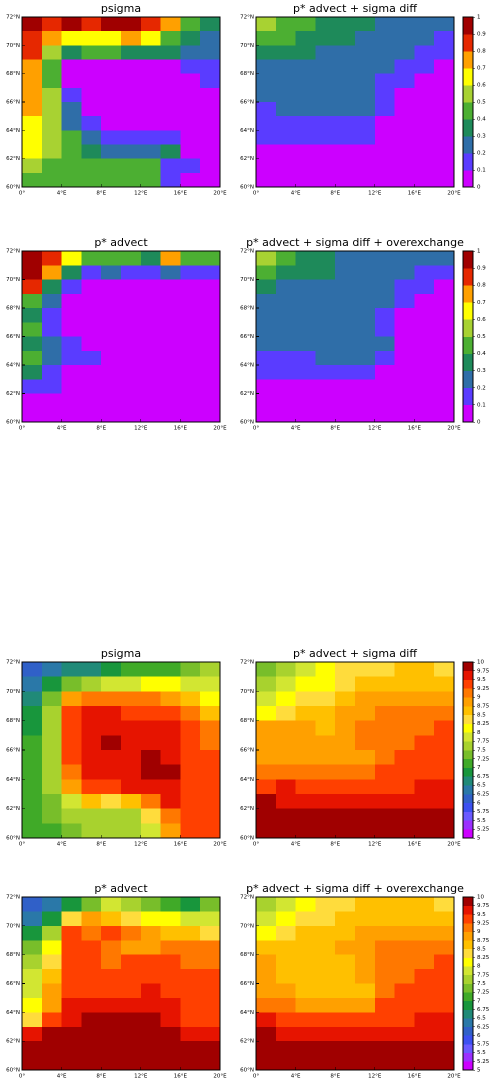  I want to click on x-tick-label: 12°E, so click(141, 194).